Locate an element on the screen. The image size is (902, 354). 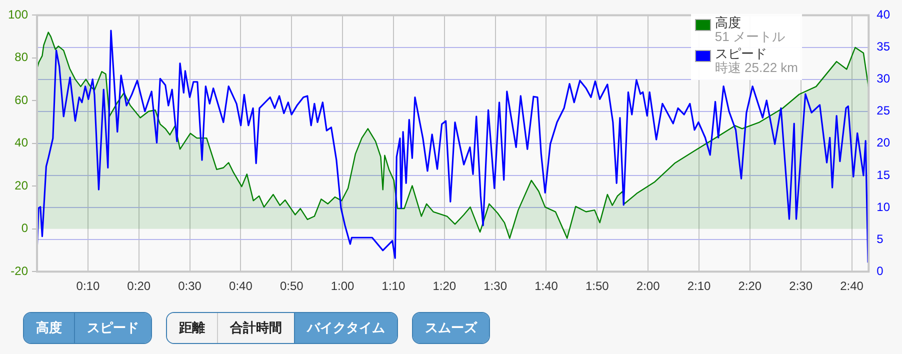
legend-label: スピード is located at coordinates (741, 53).